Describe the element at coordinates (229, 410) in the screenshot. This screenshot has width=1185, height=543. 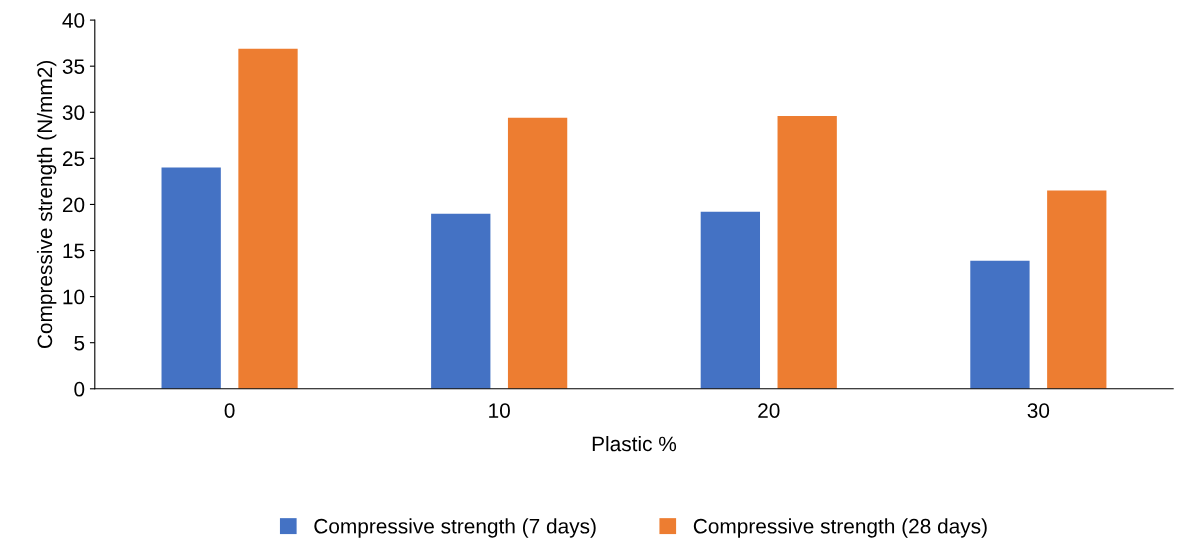
I see `x-tick-label: 0` at that location.